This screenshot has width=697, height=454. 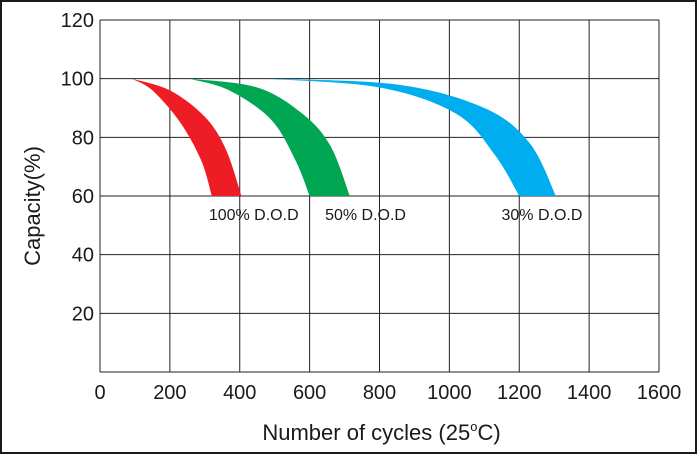 I want to click on x-tick-label: 0, so click(x=99, y=393).